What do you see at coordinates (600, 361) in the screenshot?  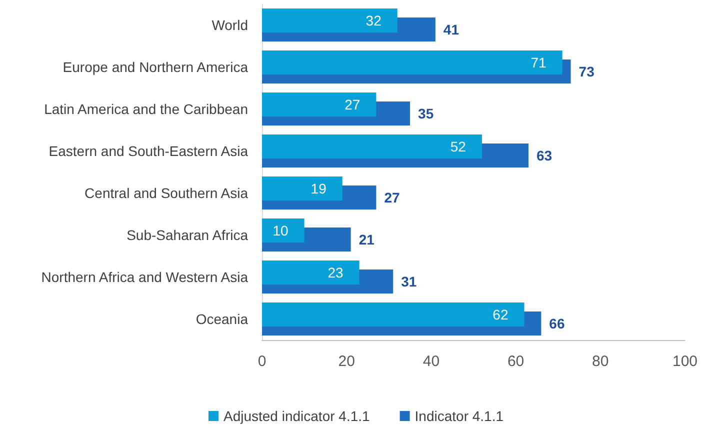 I see `x-tick-label: 80` at bounding box center [600, 361].